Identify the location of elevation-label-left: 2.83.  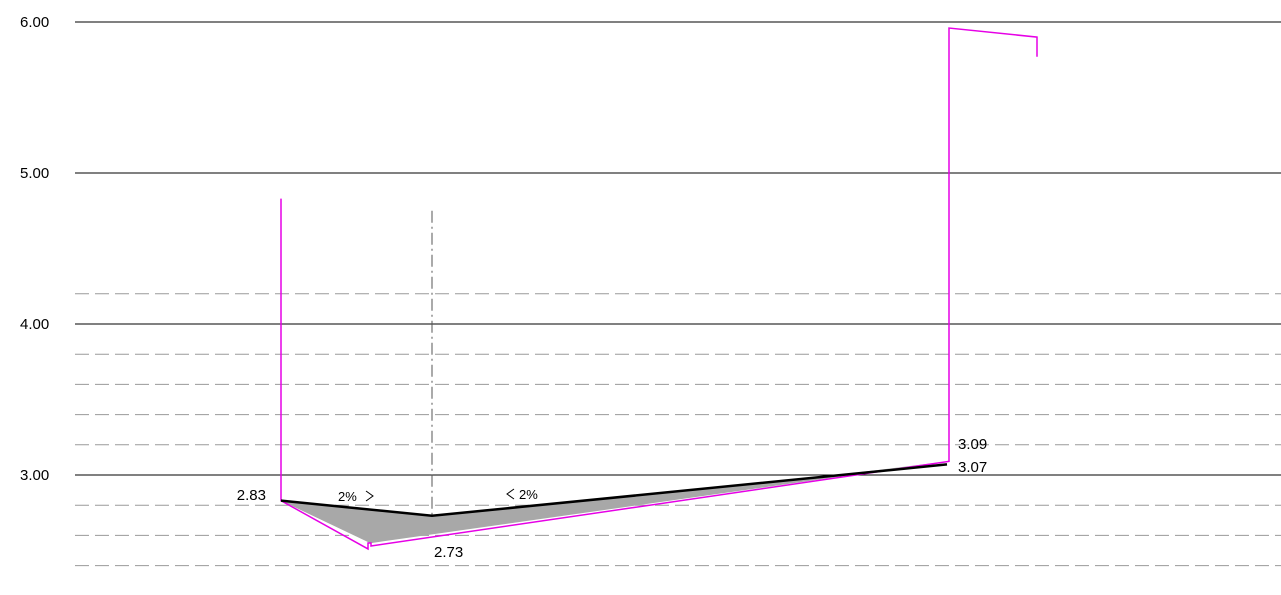
(251, 495).